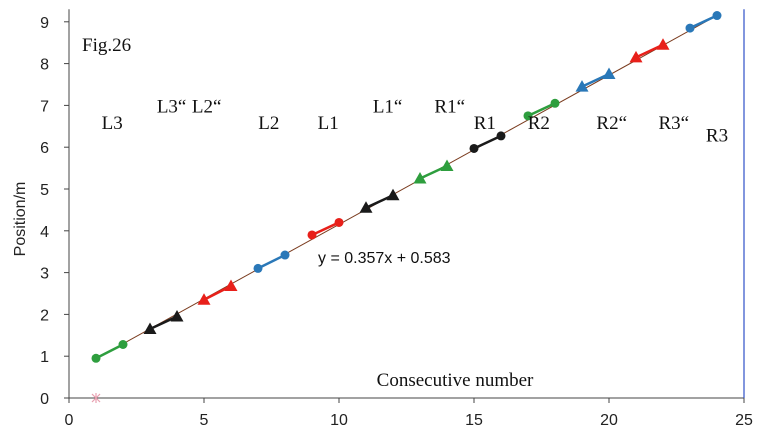 Image resolution: width=759 pixels, height=441 pixels. I want to click on annotation-label: L1“, so click(388, 106).